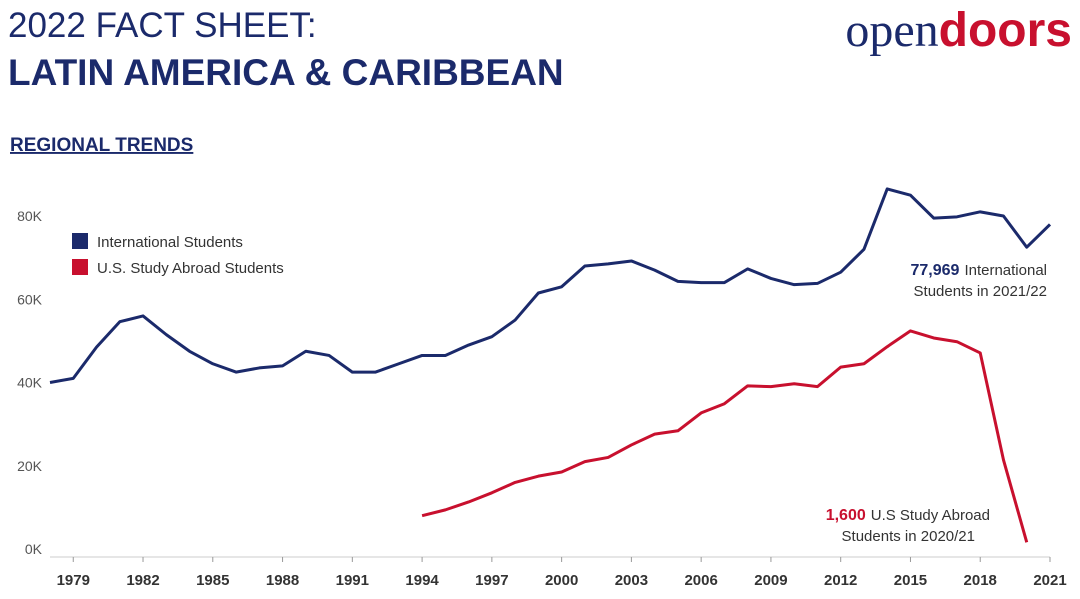 Image resolution: width=1080 pixels, height=599 pixels. Describe the element at coordinates (561, 580) in the screenshot. I see `x-tick-label: 2000` at that location.